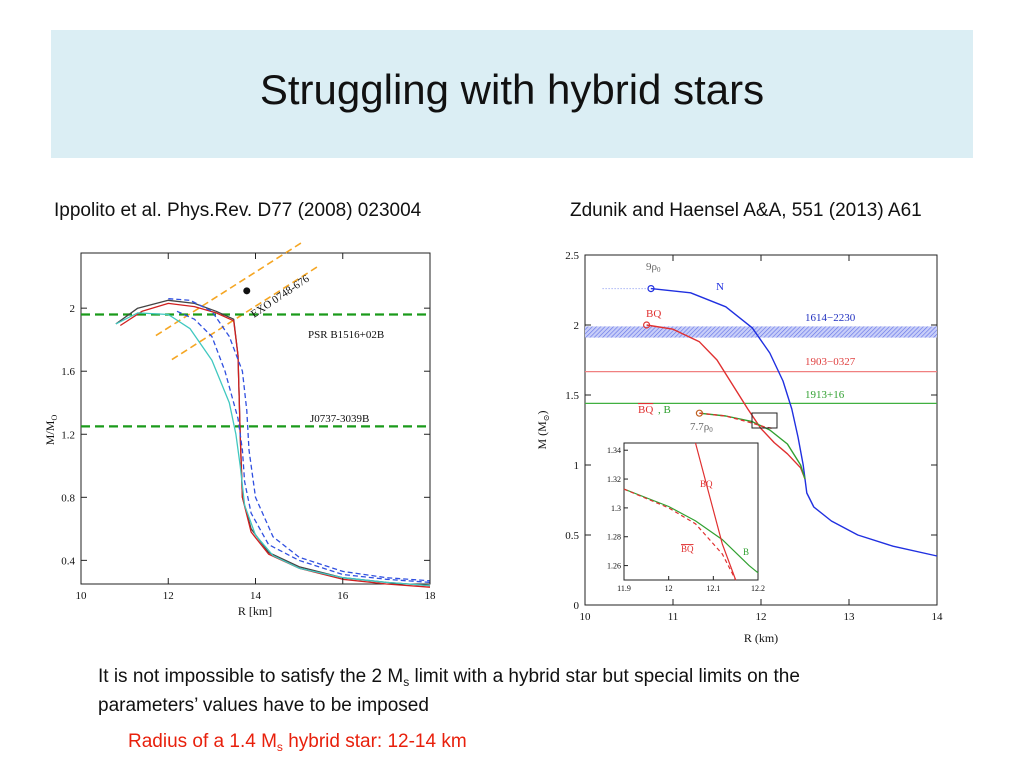 This screenshot has height=768, width=1024. Describe the element at coordinates (830, 362) in the screenshot. I see `band-label-1903: 1903−0327` at that location.